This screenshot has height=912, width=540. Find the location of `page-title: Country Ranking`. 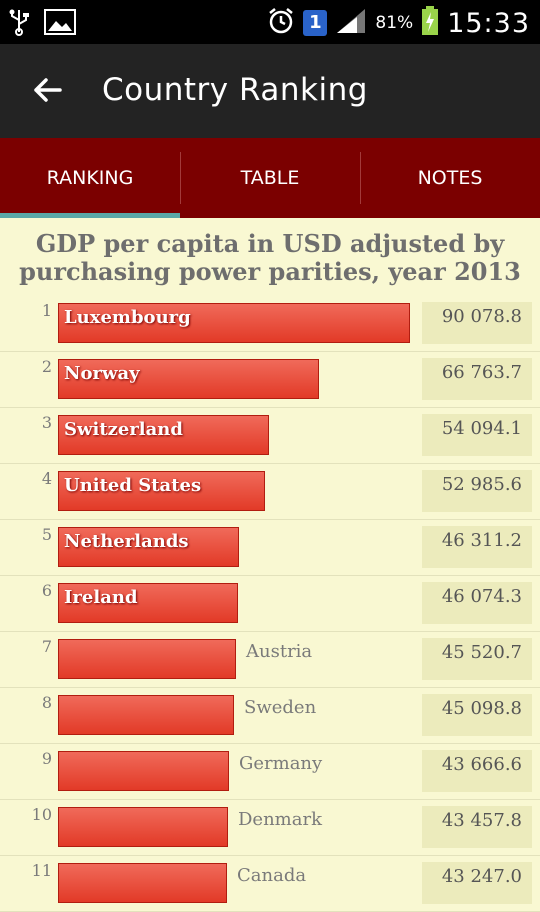

page-title: Country Ranking is located at coordinates (235, 90).